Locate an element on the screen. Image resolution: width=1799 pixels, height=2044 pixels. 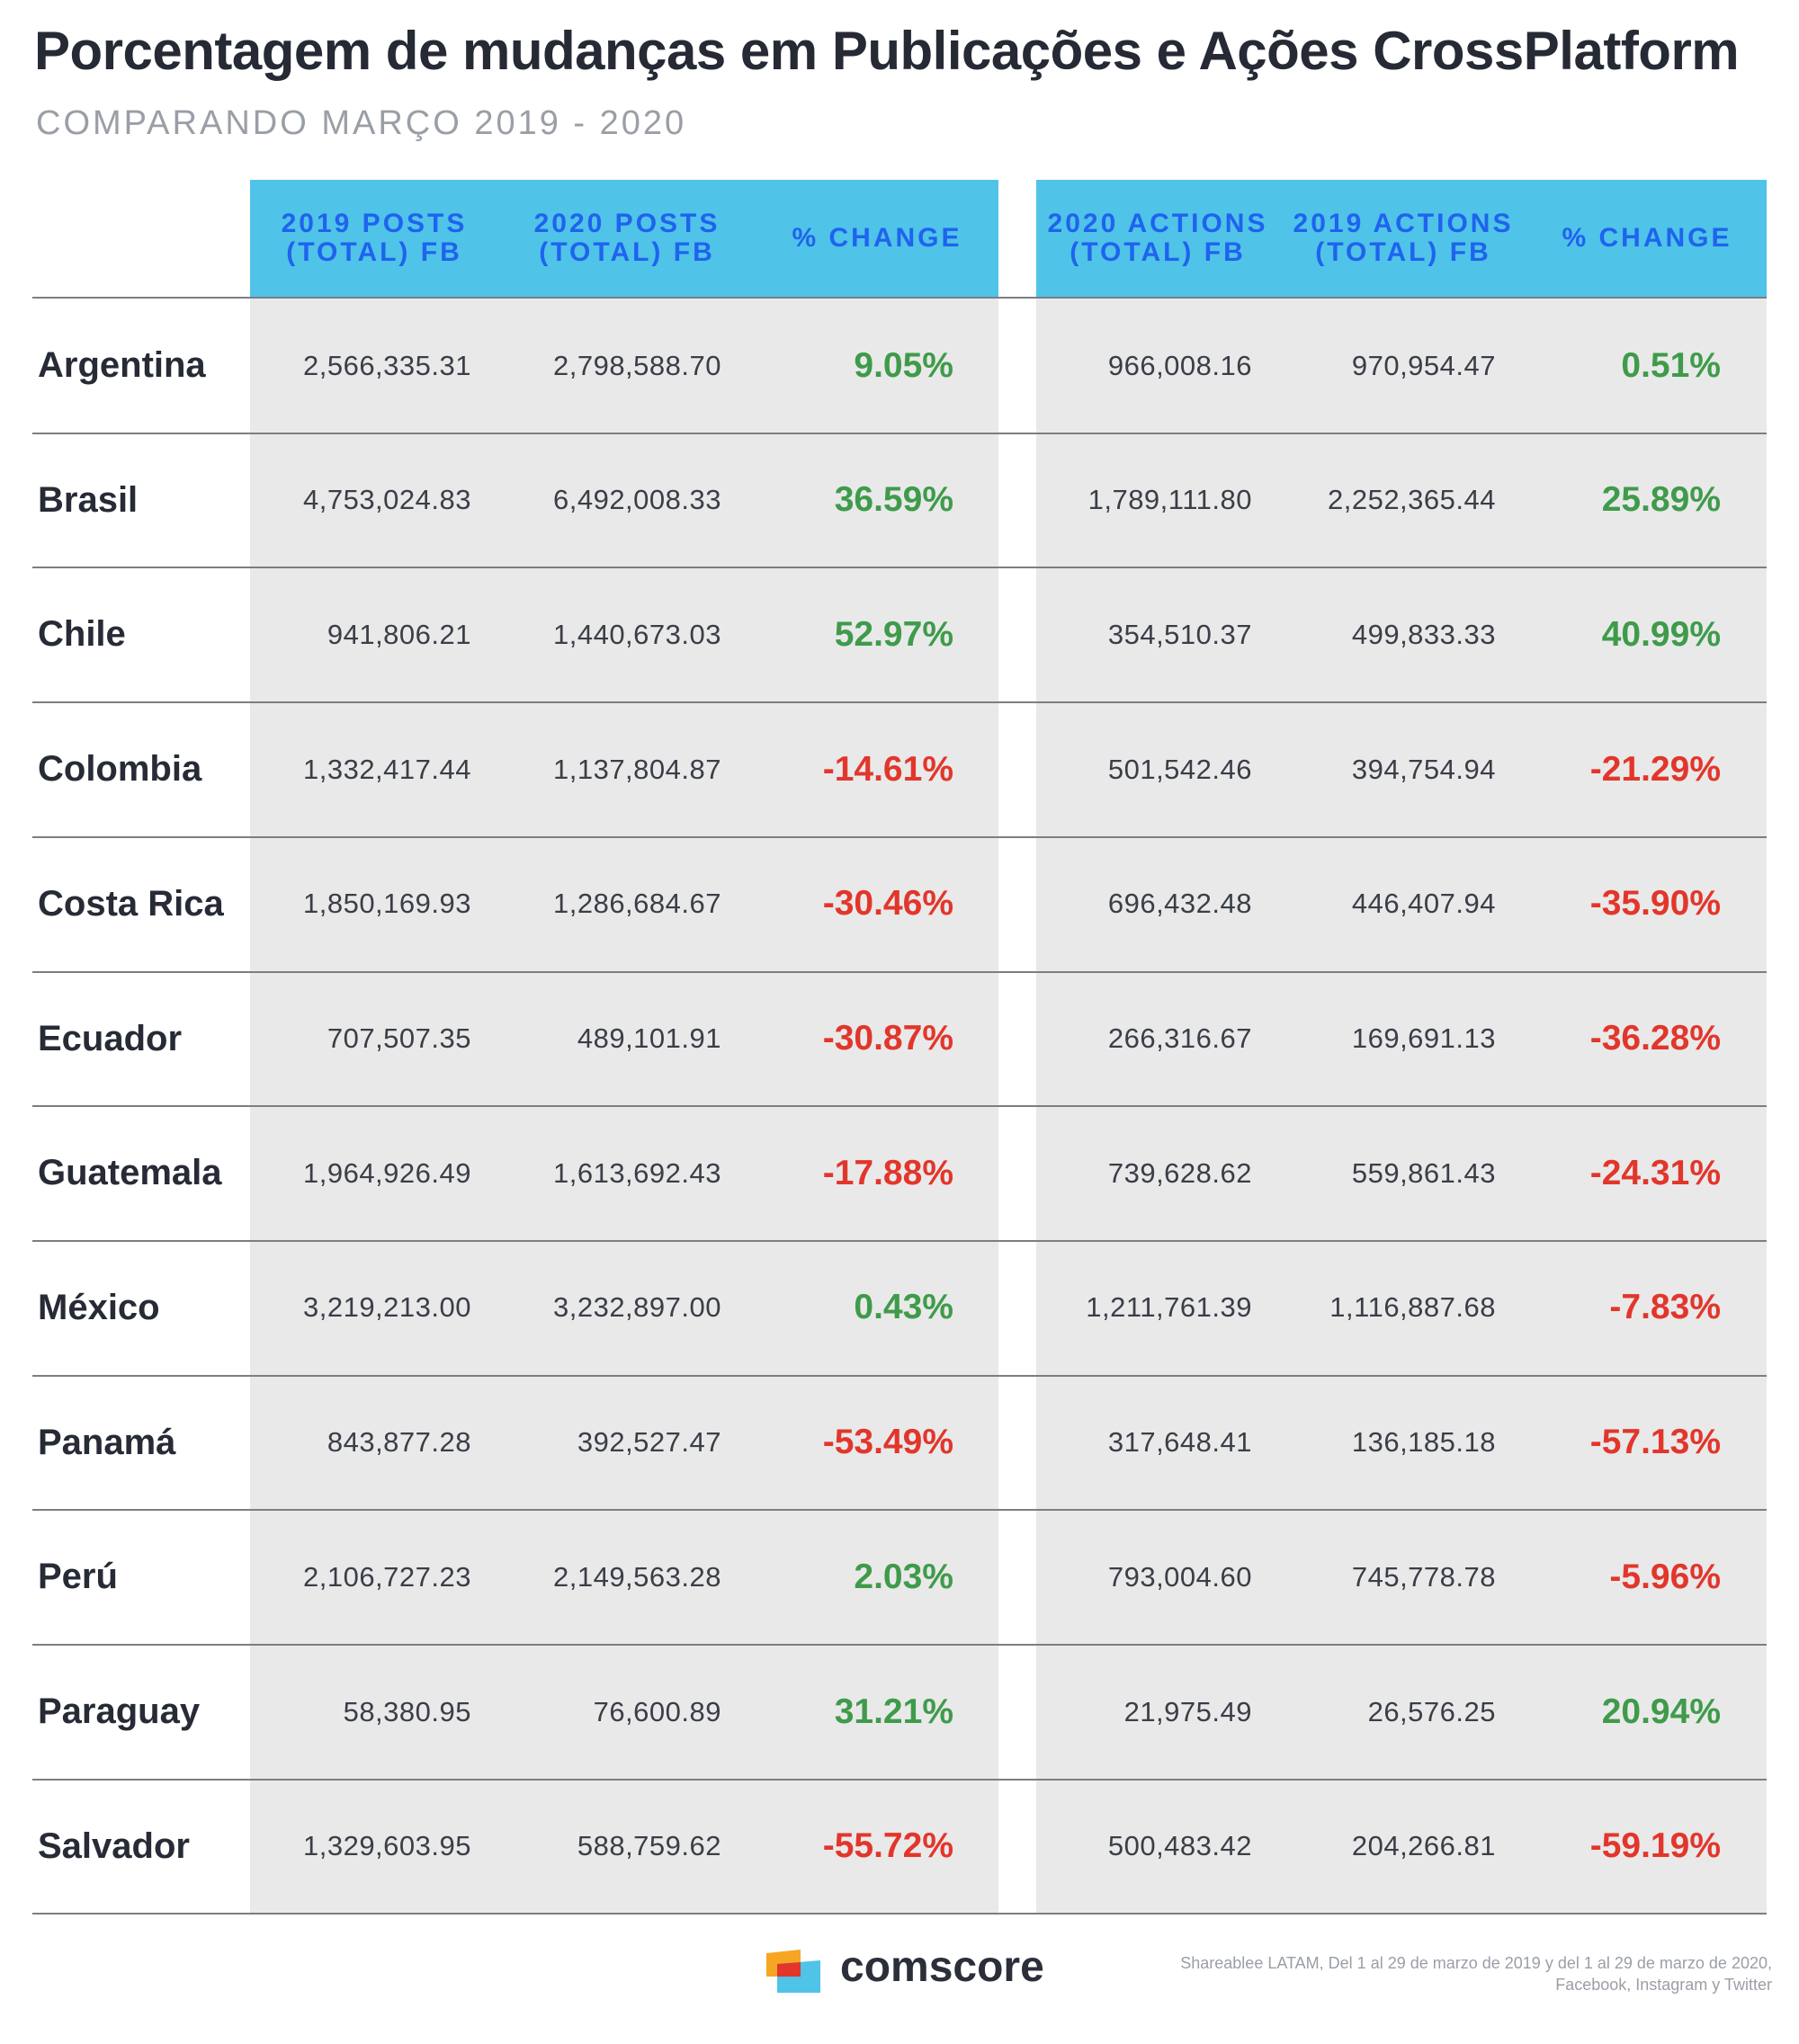
country-label: Perú is located at coordinates (78, 1577).